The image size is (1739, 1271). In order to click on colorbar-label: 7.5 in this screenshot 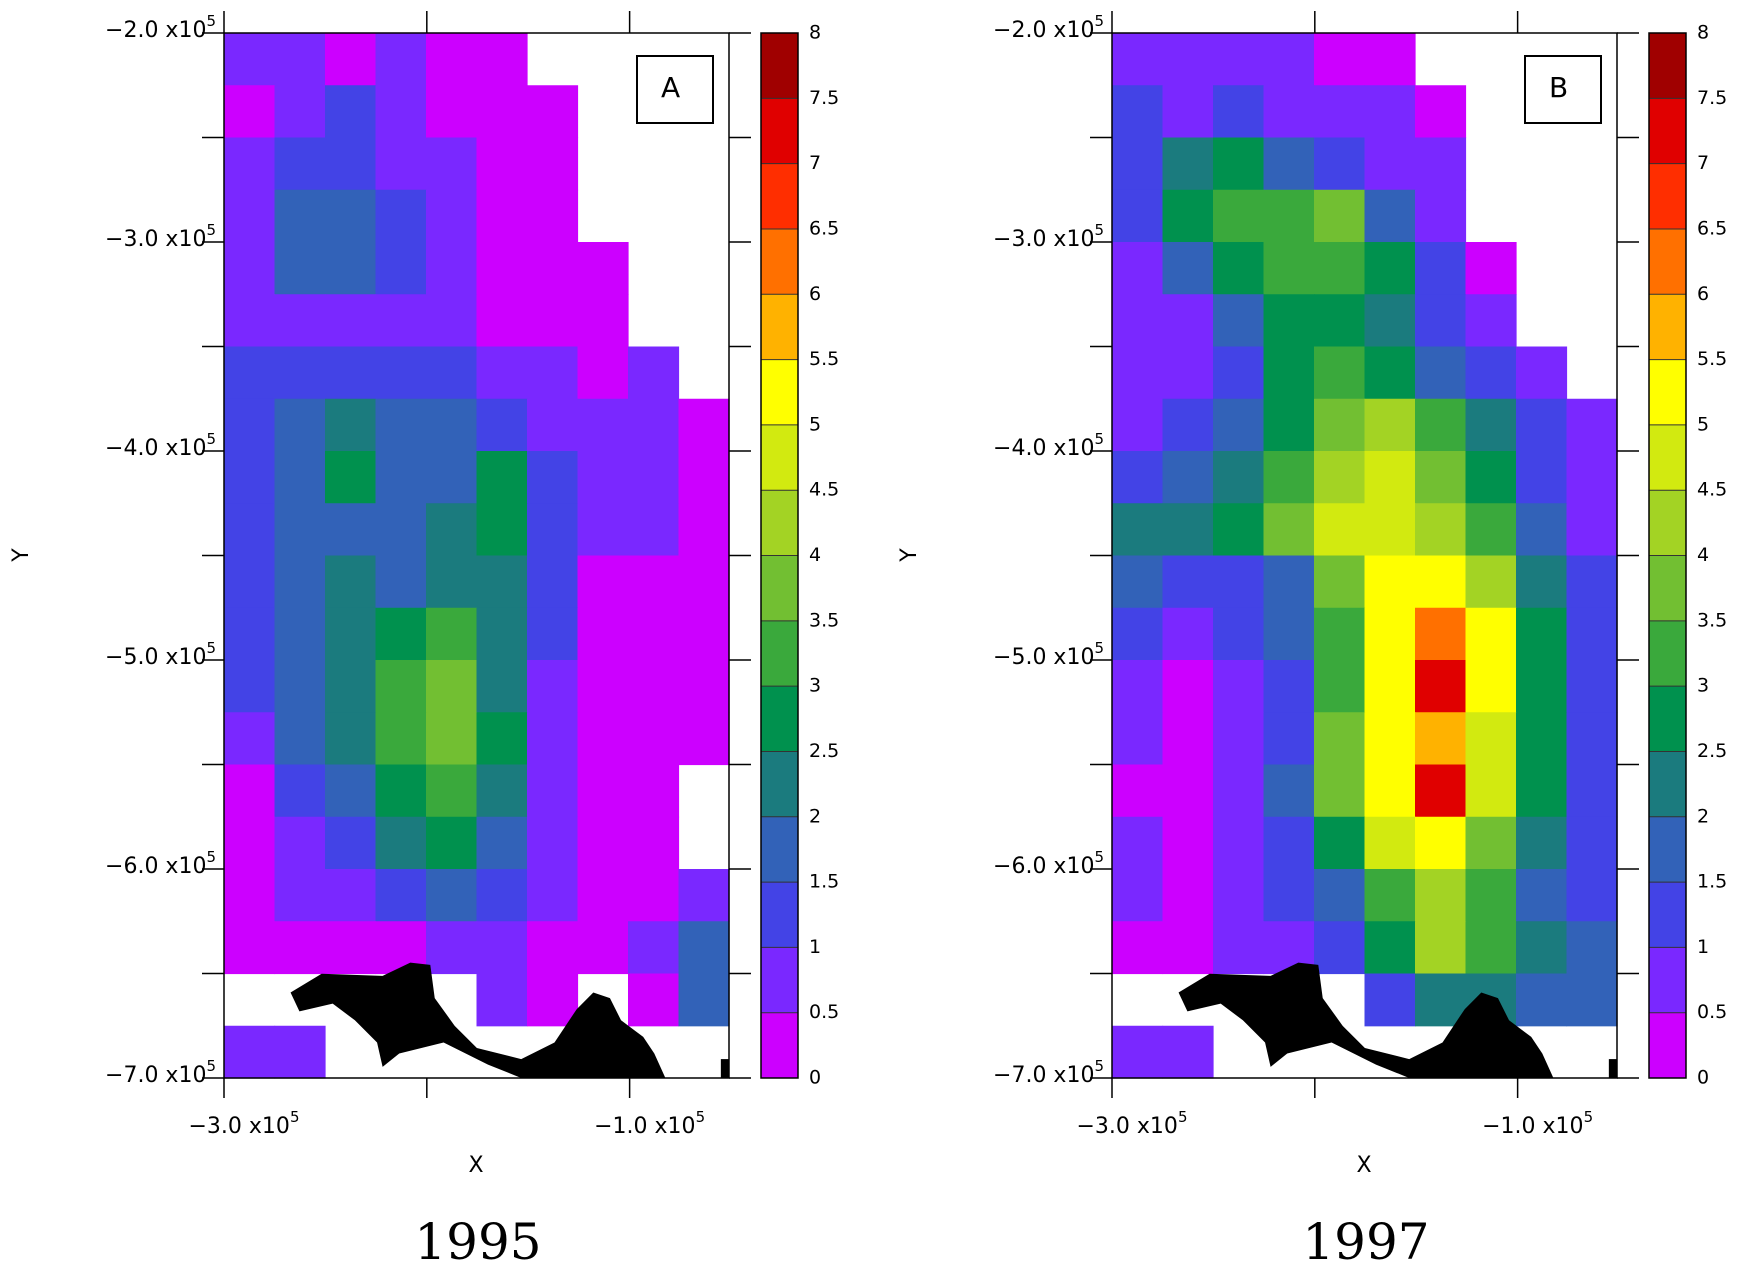, I will do `click(824, 98)`.